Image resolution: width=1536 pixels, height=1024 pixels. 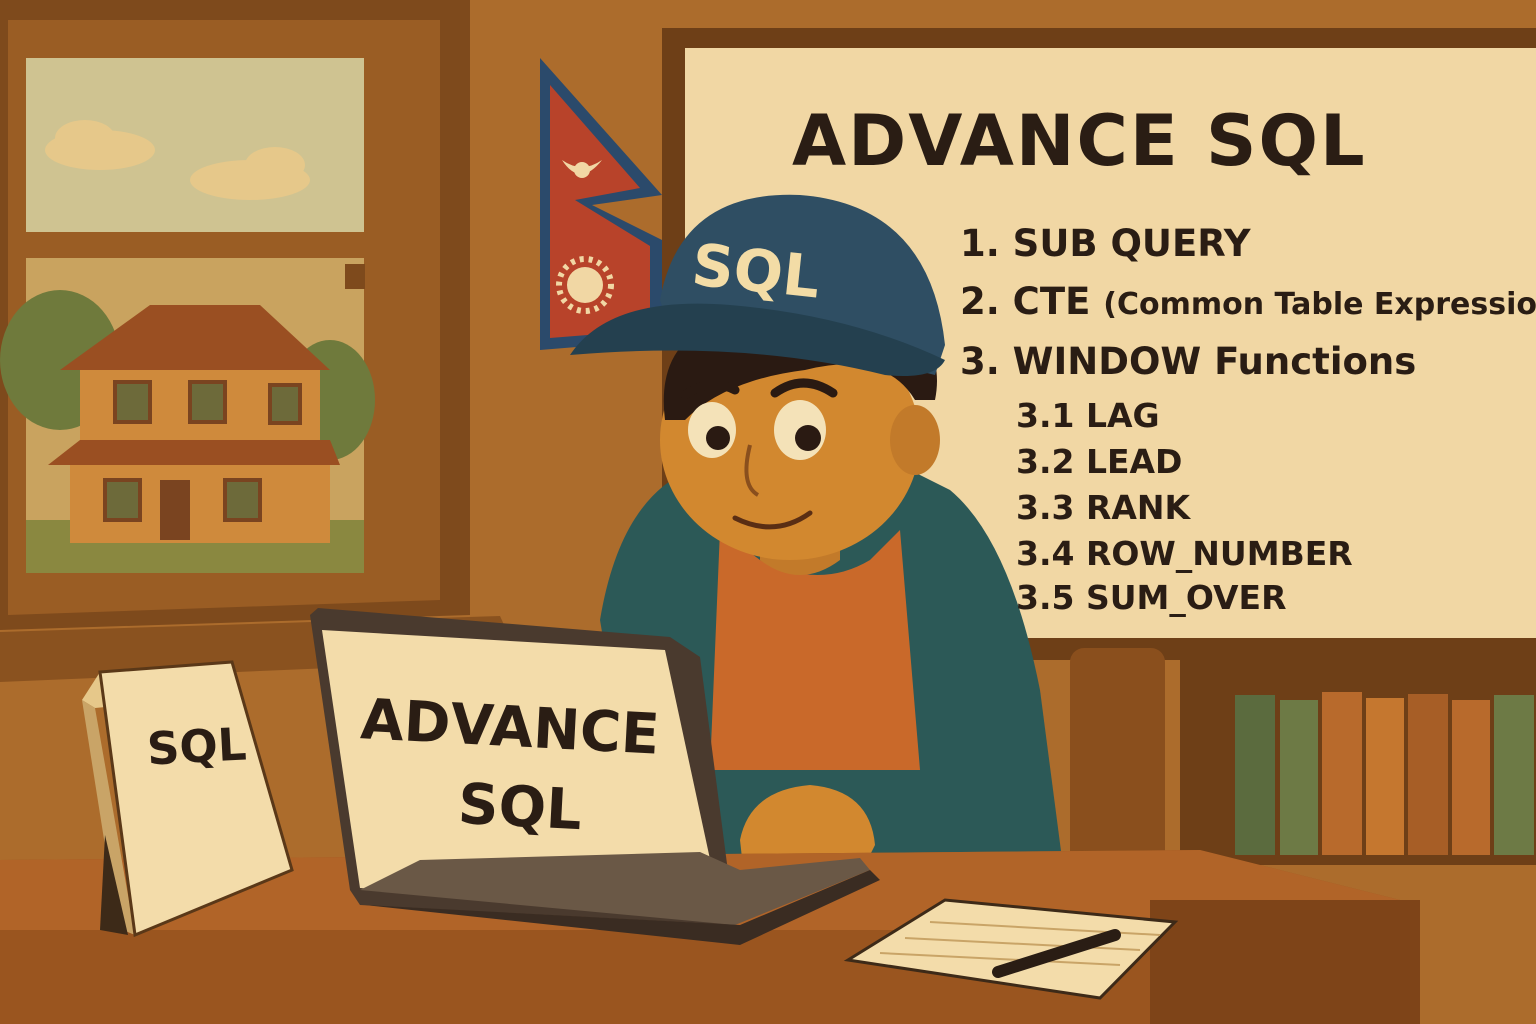 What do you see at coordinates (595, 776) in the screenshot?
I see `laptop` at bounding box center [595, 776].